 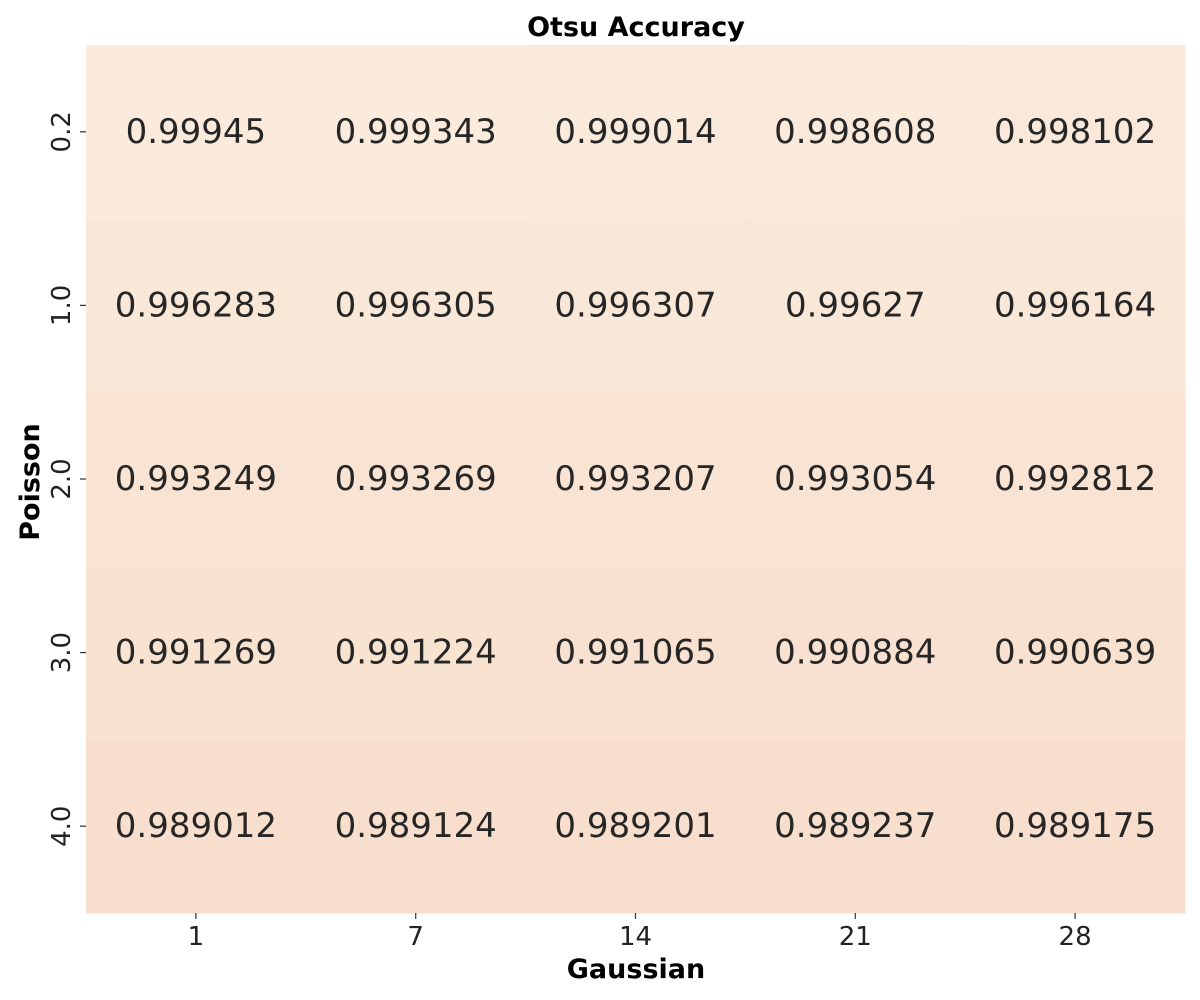 I want to click on cell-value-label: 0.993207, so click(x=635, y=479).